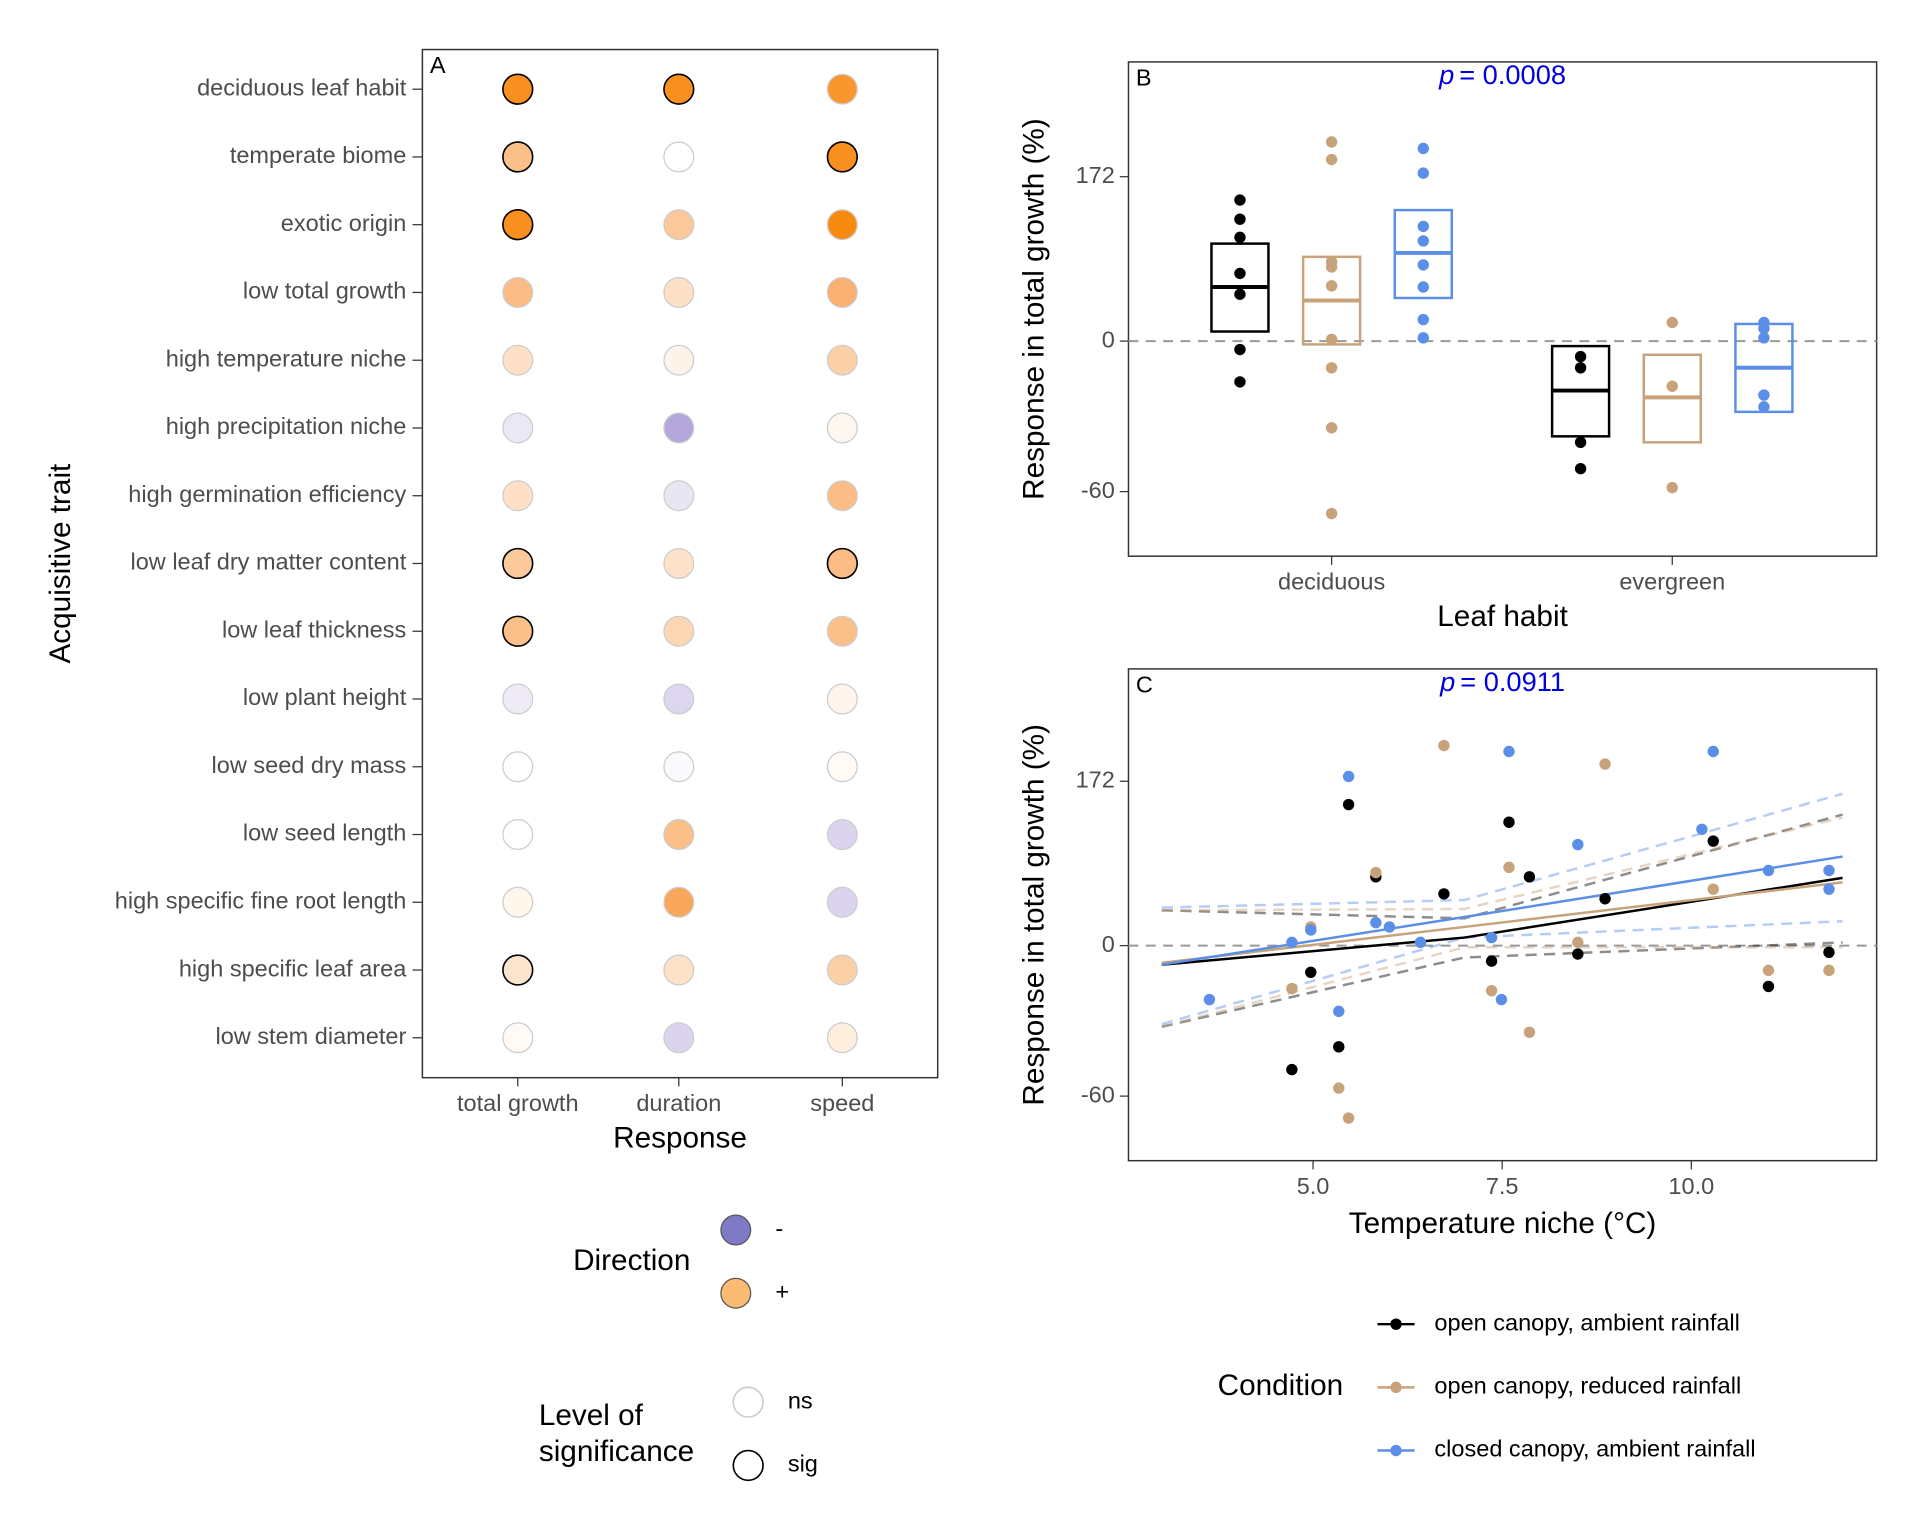  I want to click on legend-label: closed canopy, ambient rainfall, so click(1594, 1449).